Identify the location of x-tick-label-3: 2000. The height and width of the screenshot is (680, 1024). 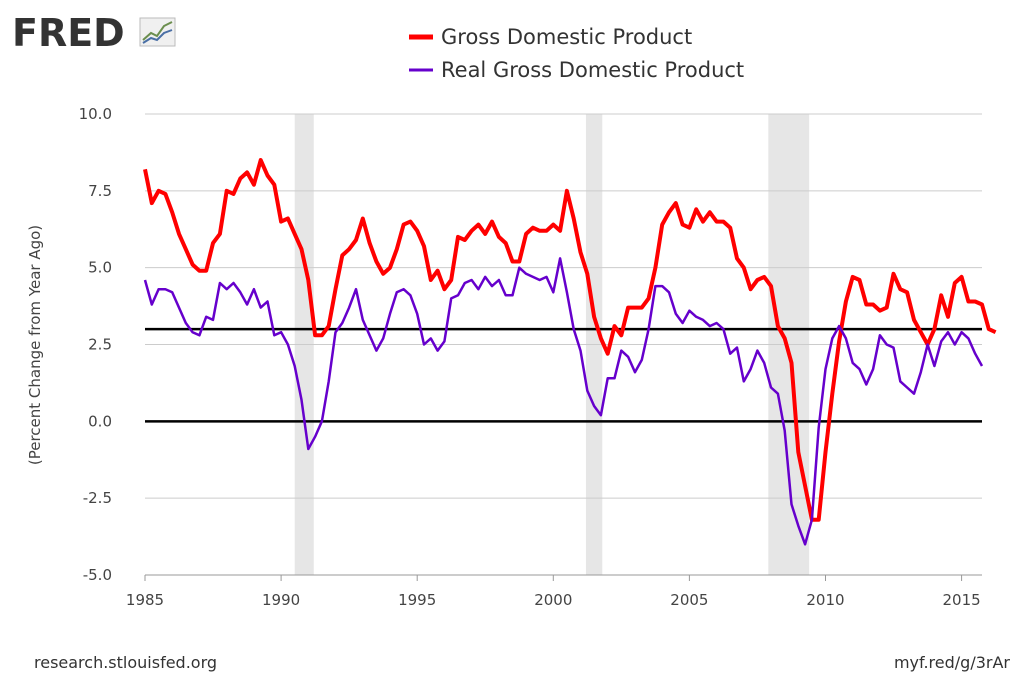
(553, 600).